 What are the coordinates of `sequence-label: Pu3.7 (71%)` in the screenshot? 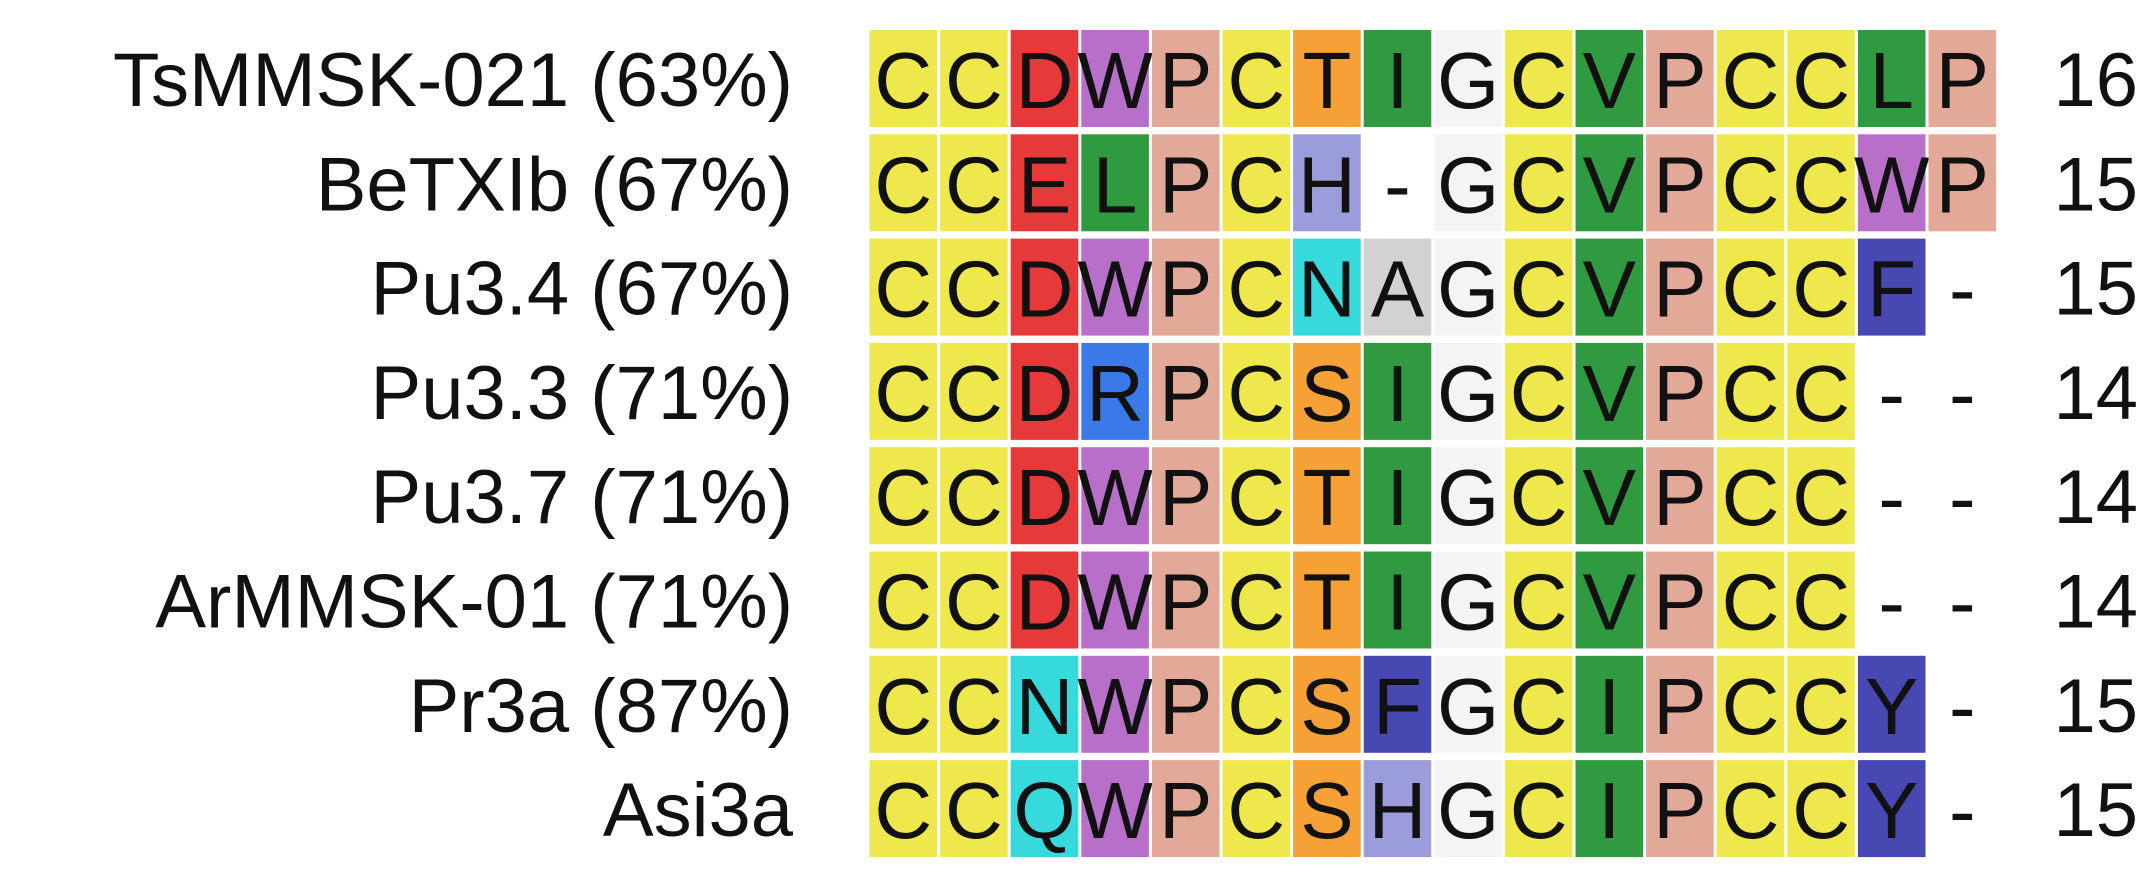 It's located at (582, 497).